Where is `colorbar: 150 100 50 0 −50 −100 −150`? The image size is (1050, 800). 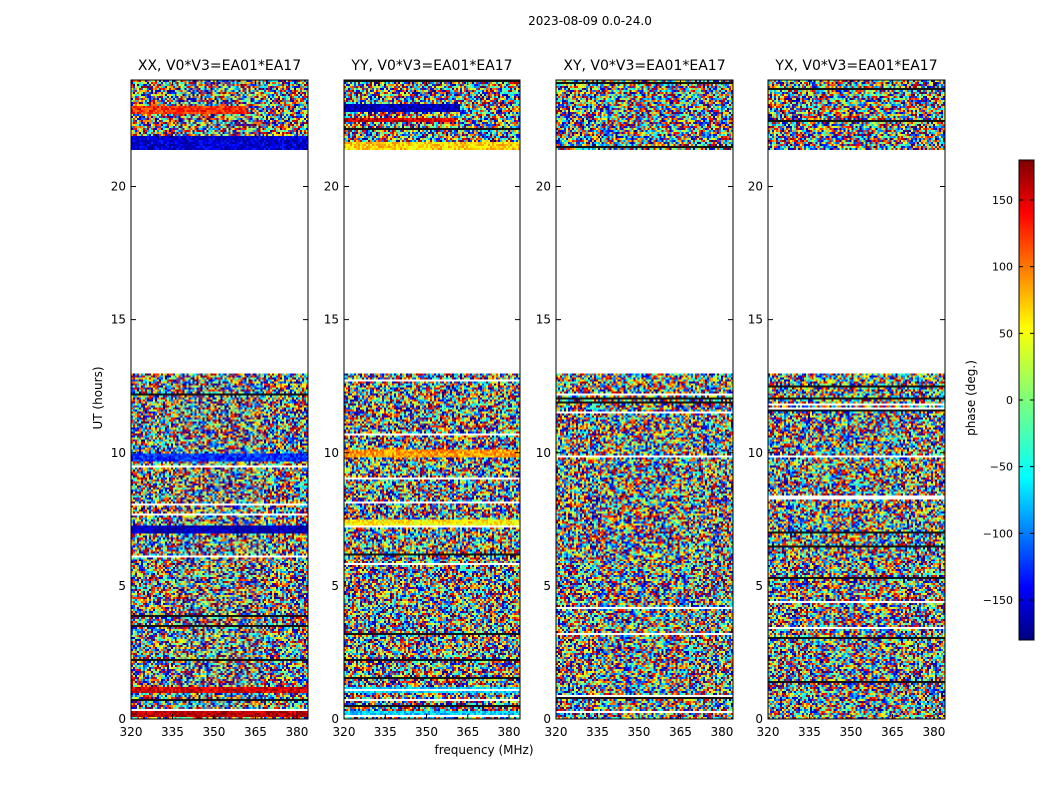
colorbar: 150 100 50 0 −50 −100 −150 is located at coordinates (1009, 400).